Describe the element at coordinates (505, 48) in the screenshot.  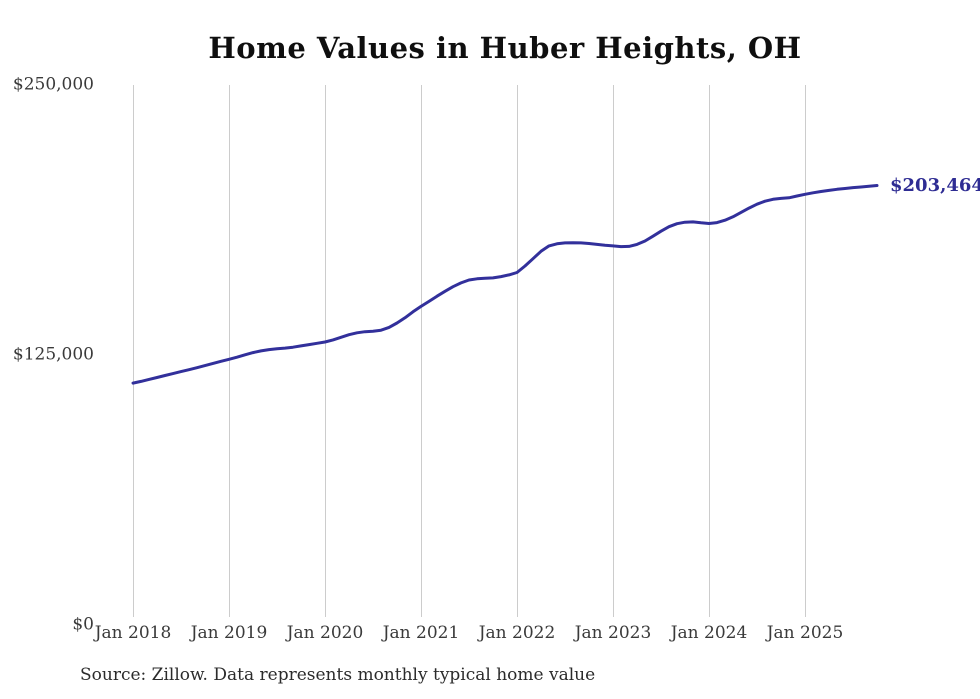
I see `chart-title: Home Values in Huber Heights, OH` at that location.